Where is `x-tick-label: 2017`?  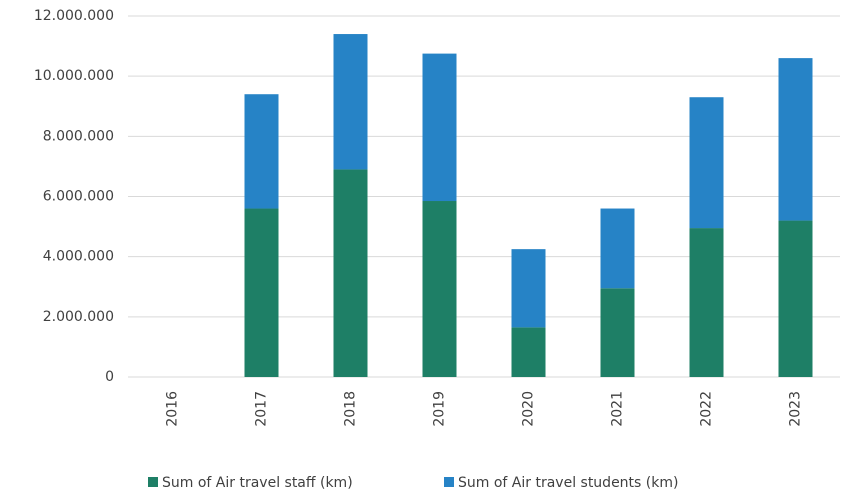
x-tick-label: 2017 is located at coordinates (262, 409).